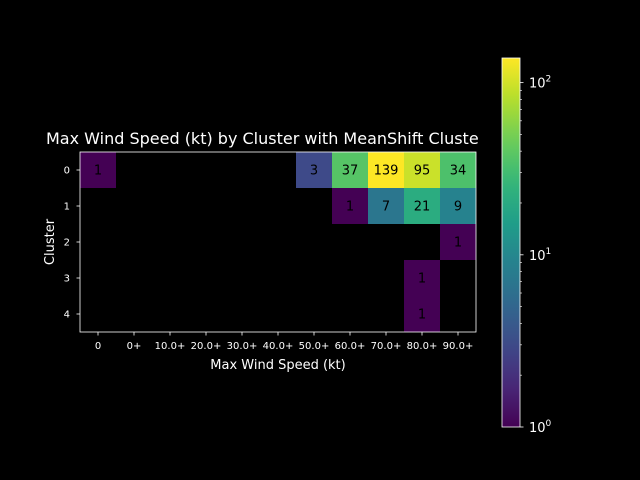 The width and height of the screenshot is (640, 480). I want to click on y-tick-label: 4, so click(67, 315).